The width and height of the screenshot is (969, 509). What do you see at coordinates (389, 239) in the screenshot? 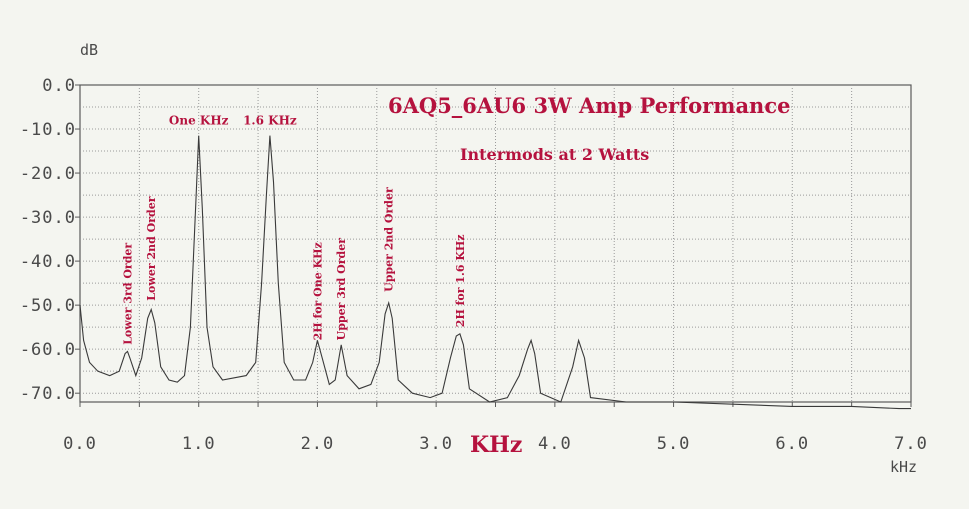
I see `peak-annotation: Upper 2nd Order` at bounding box center [389, 239].